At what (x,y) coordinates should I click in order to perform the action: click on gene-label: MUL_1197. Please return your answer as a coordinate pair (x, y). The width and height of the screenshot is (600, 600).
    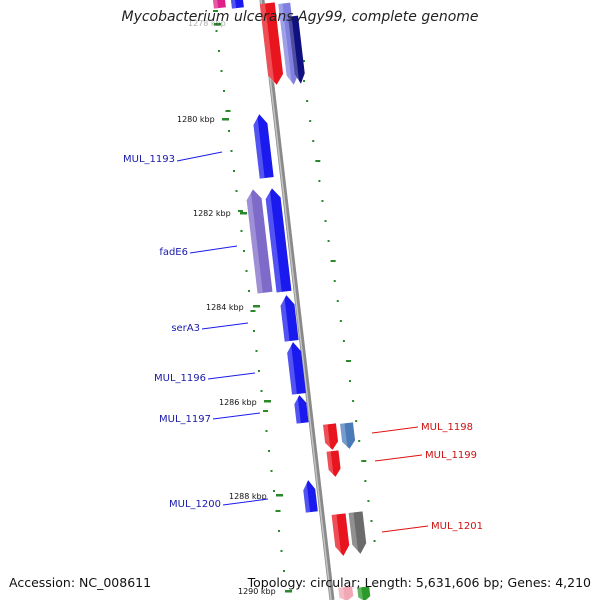
    Looking at the image, I should click on (185, 419).